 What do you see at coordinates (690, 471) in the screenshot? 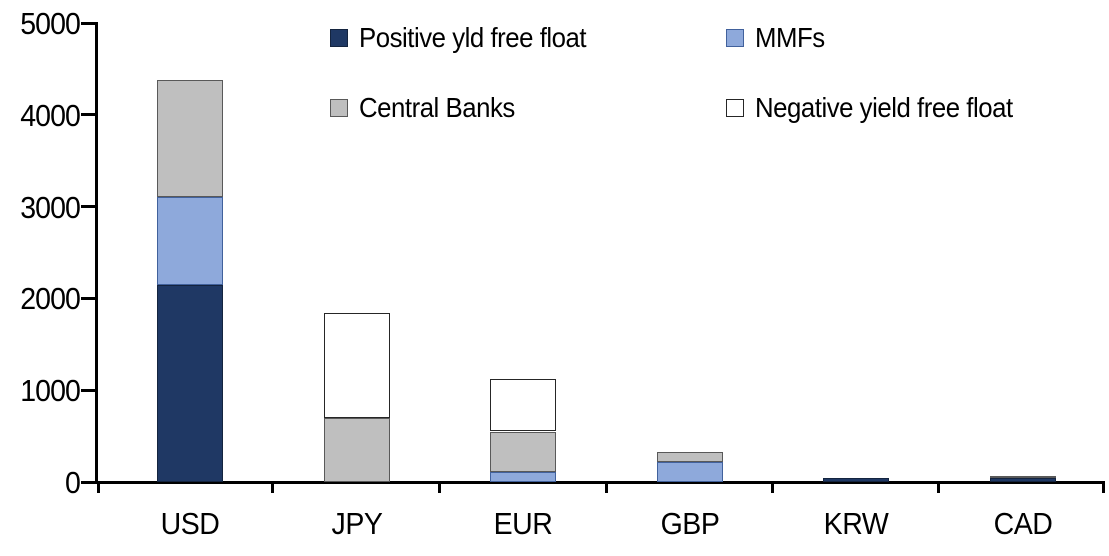
I see `bar-segment-gbp-mmfs` at bounding box center [690, 471].